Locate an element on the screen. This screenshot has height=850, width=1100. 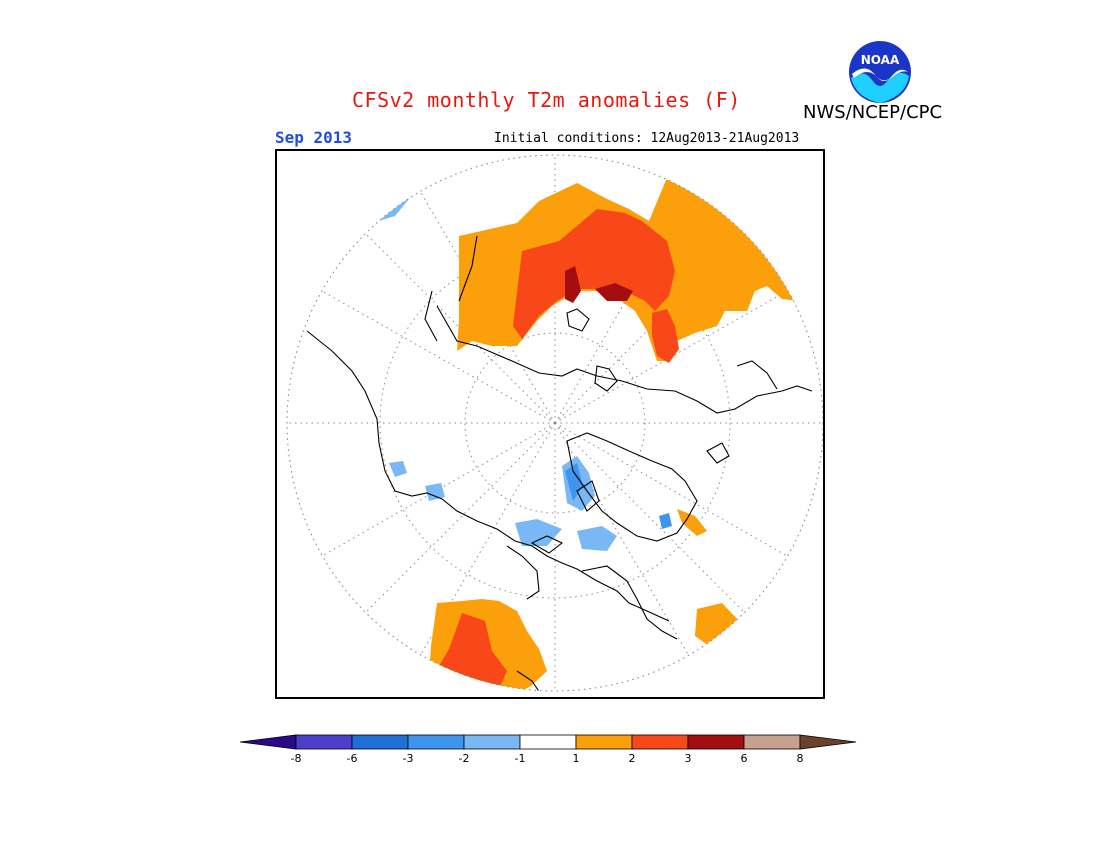
colorbar-arrow-low is located at coordinates (268, 742).